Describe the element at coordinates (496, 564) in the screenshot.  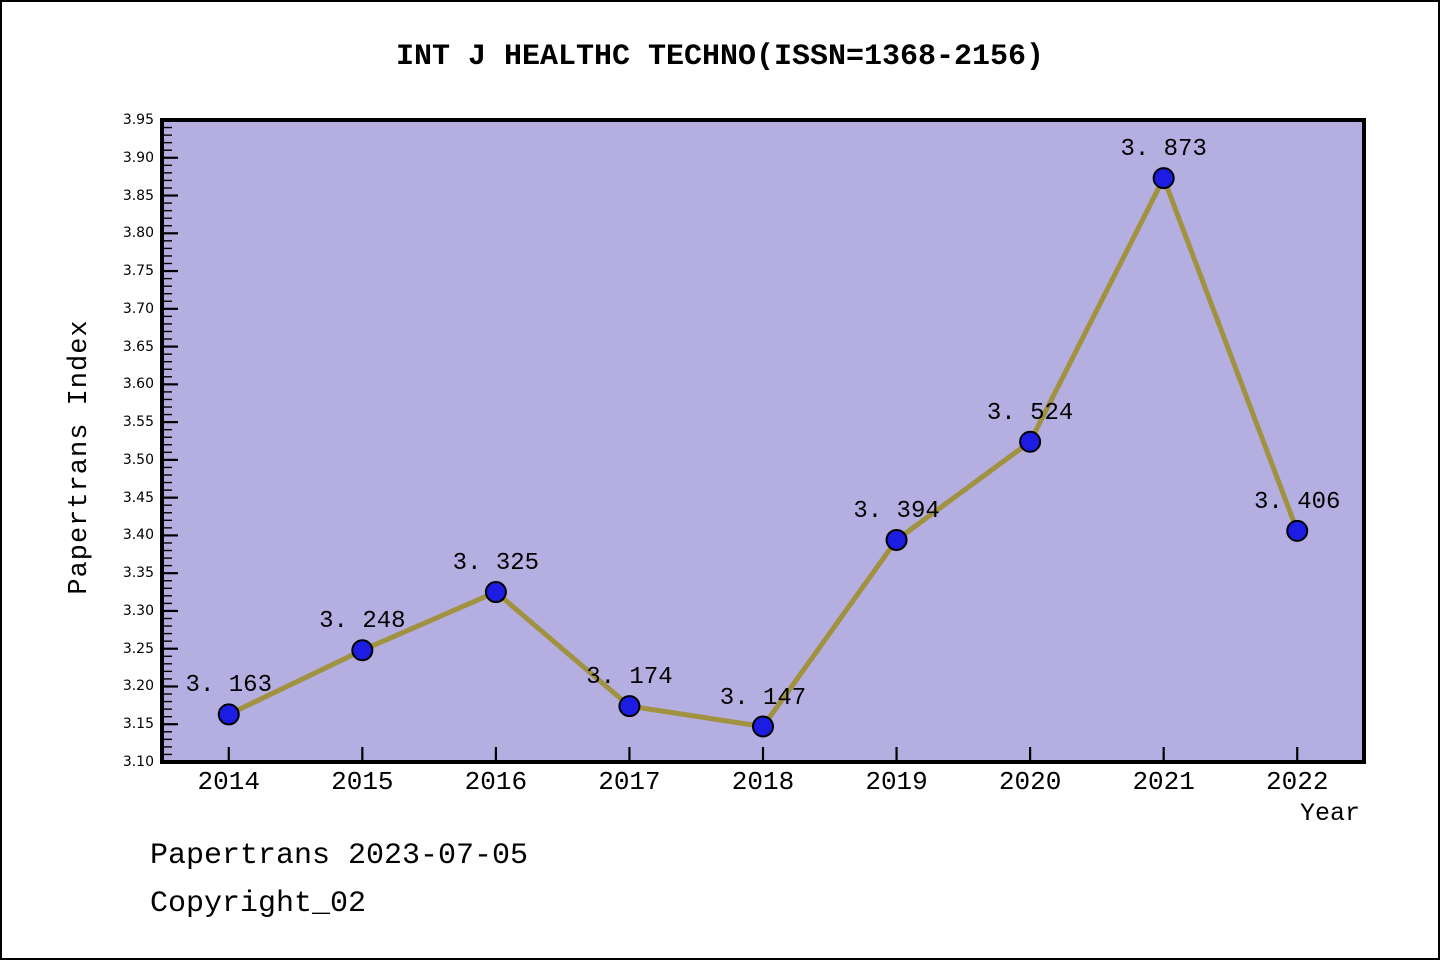
I see `point-value-label: 3. 325` at that location.